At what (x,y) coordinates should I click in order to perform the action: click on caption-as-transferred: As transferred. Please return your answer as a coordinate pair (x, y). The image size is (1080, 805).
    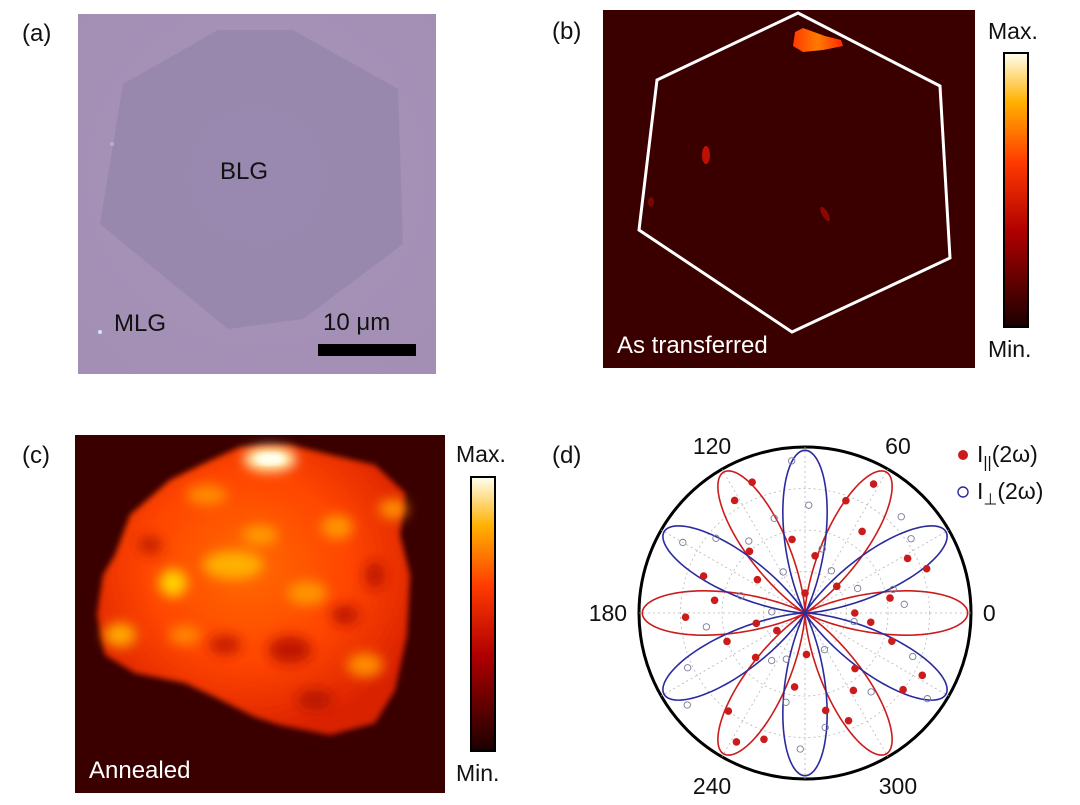
    Looking at the image, I should click on (692, 345).